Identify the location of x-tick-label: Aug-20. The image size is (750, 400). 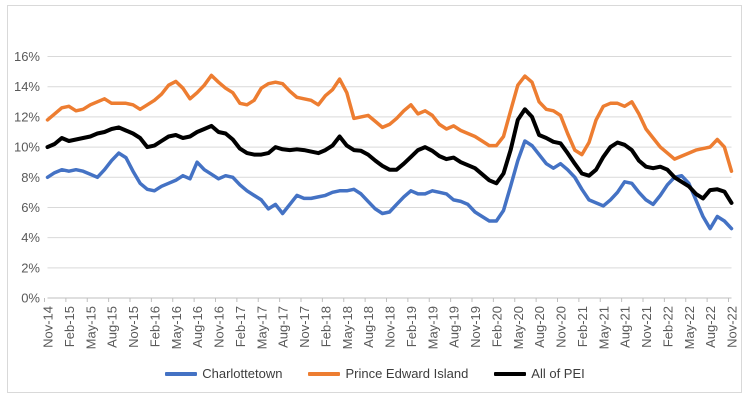
(539, 327).